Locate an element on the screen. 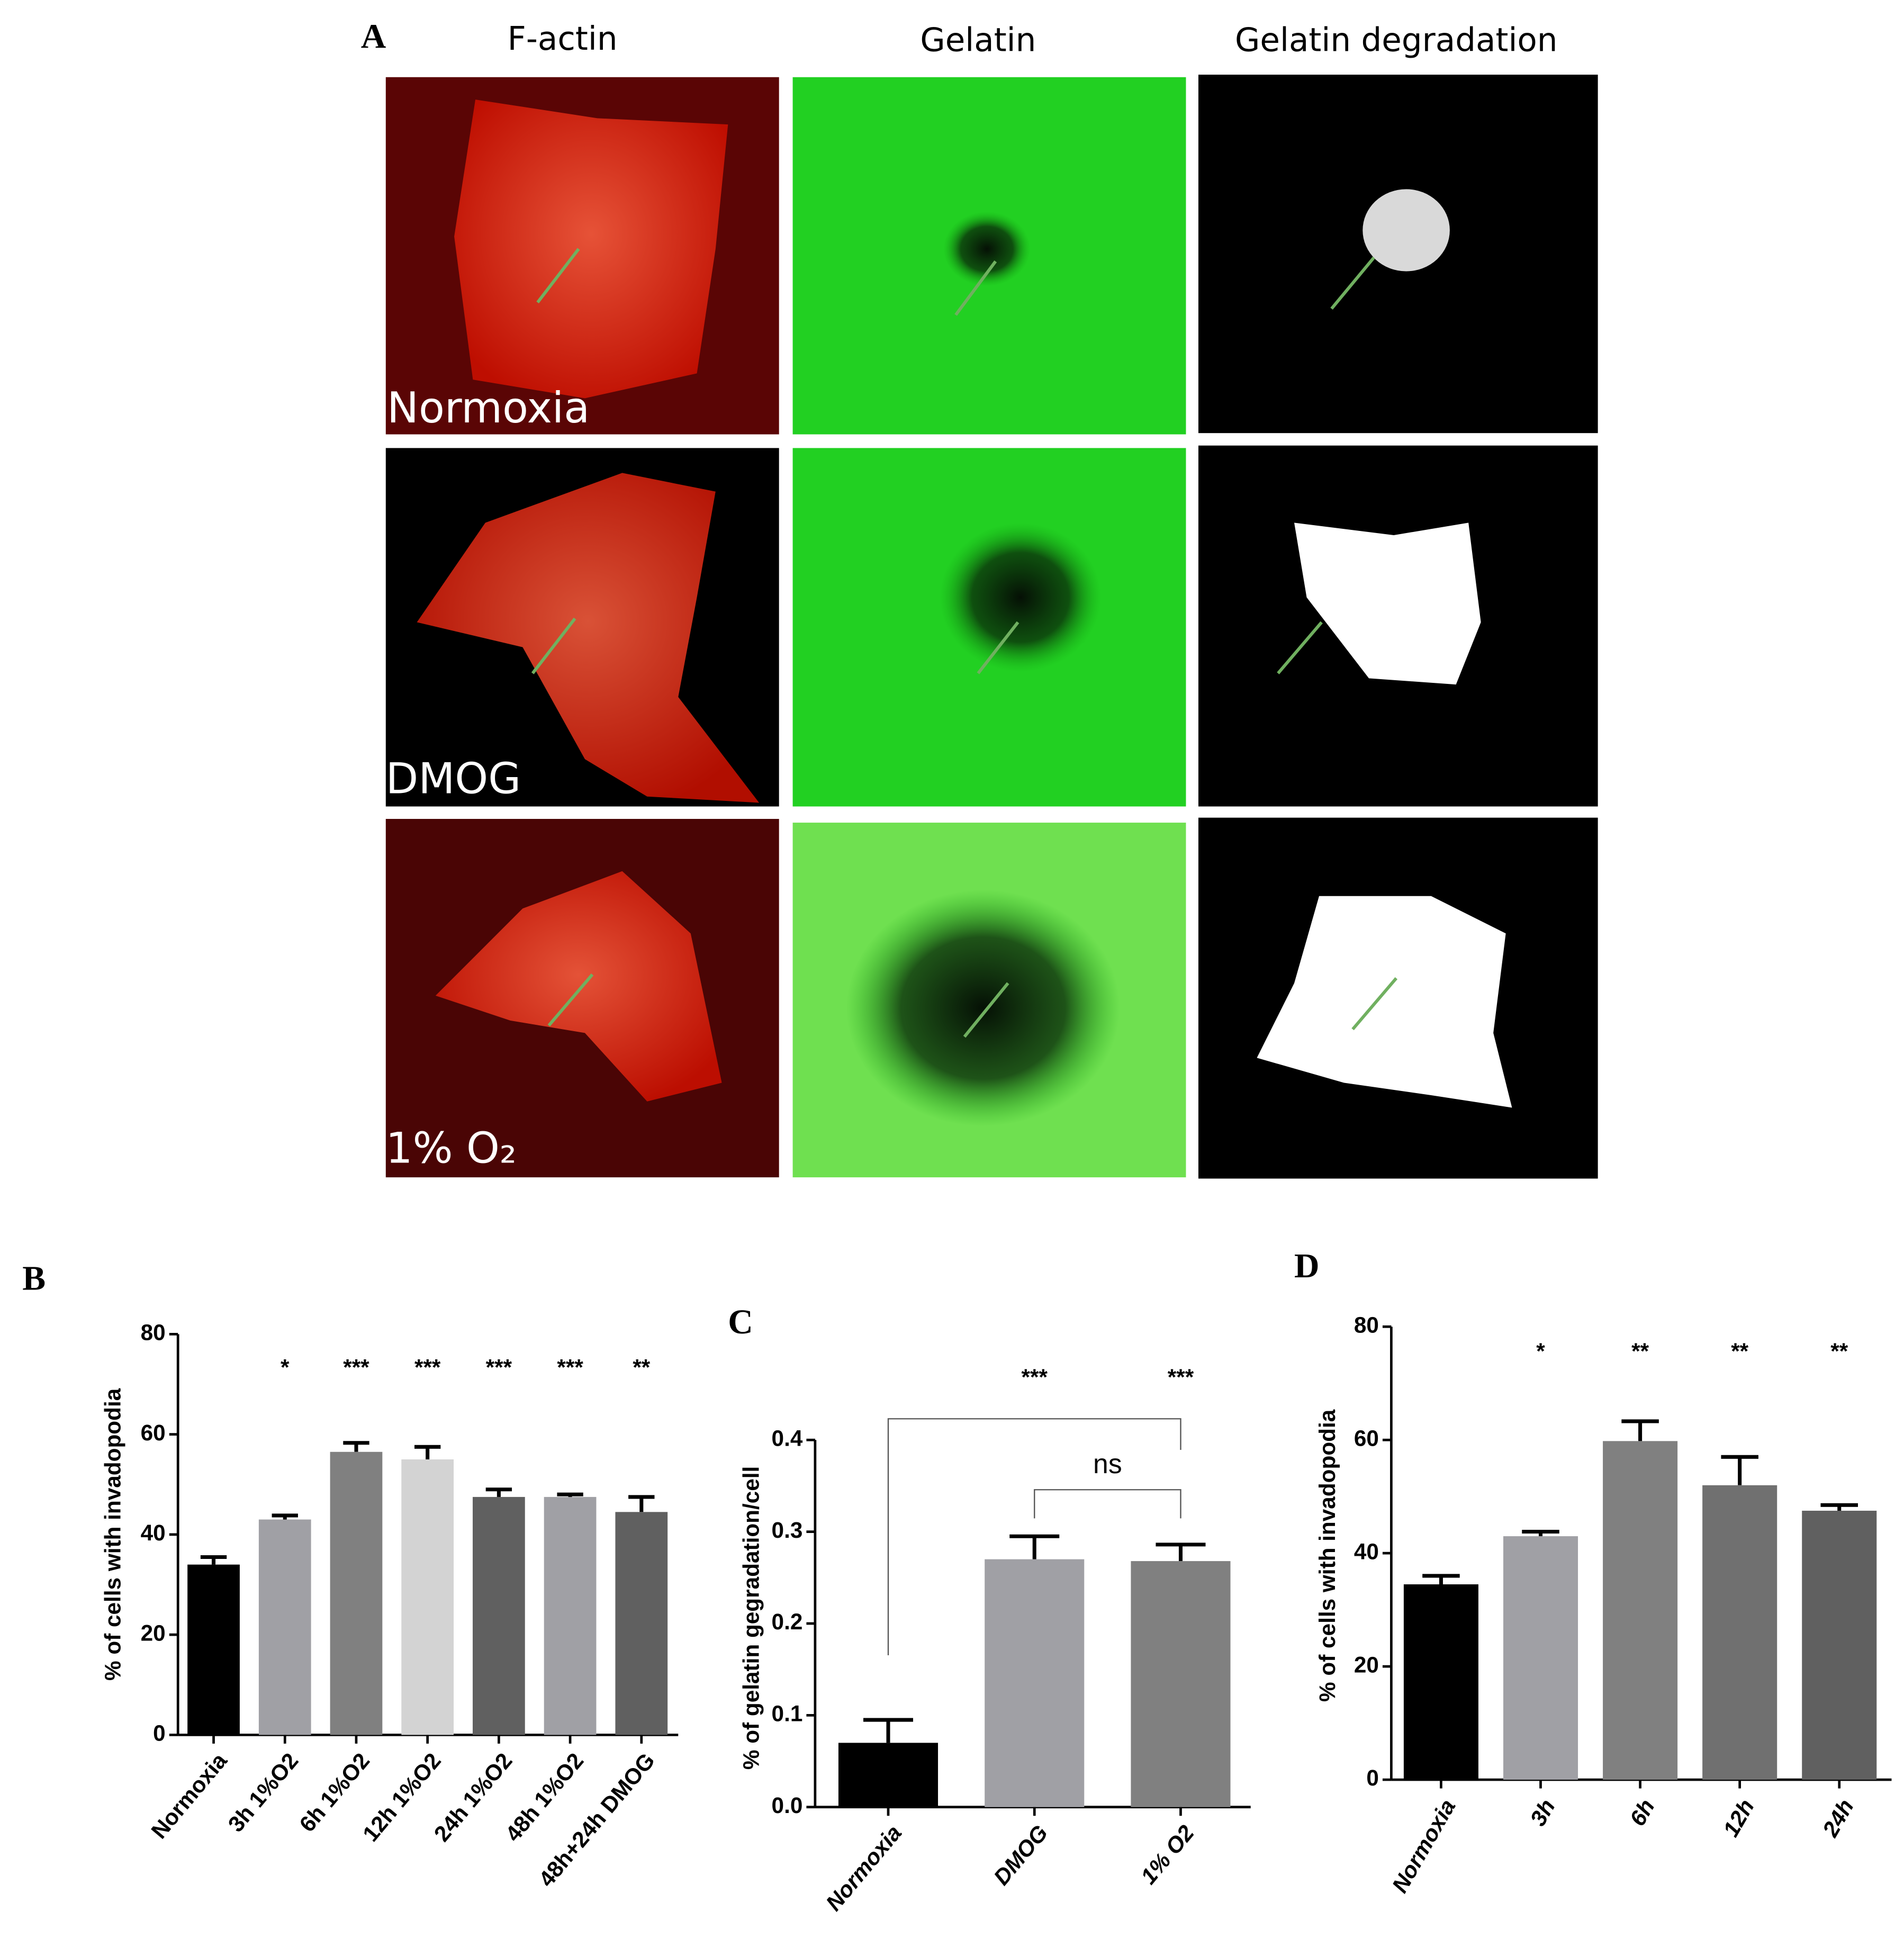 Image resolution: width=1904 pixels, height=1939 pixels. annotation: ns is located at coordinates (1107, 1464).